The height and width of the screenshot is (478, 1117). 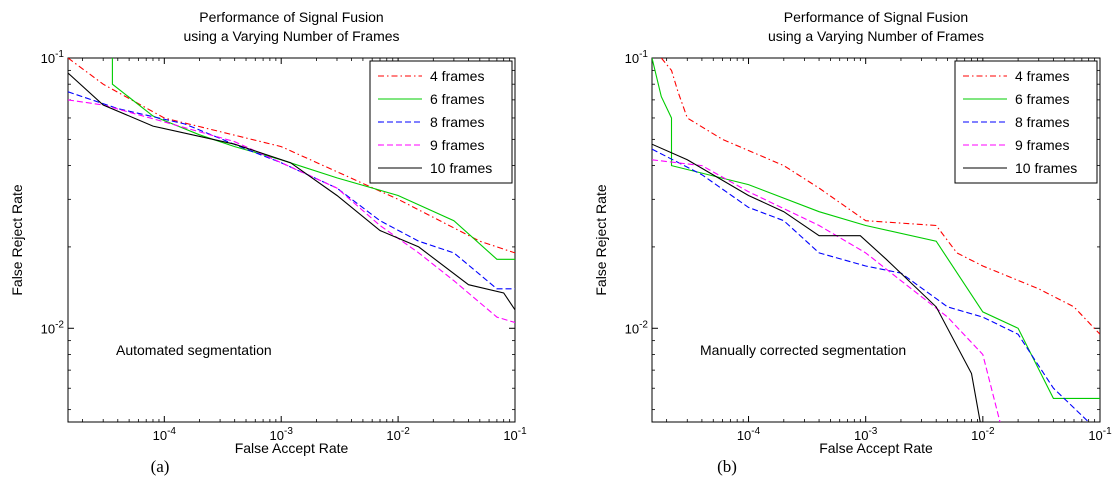 I want to click on caption: (a), so click(x=160, y=466).